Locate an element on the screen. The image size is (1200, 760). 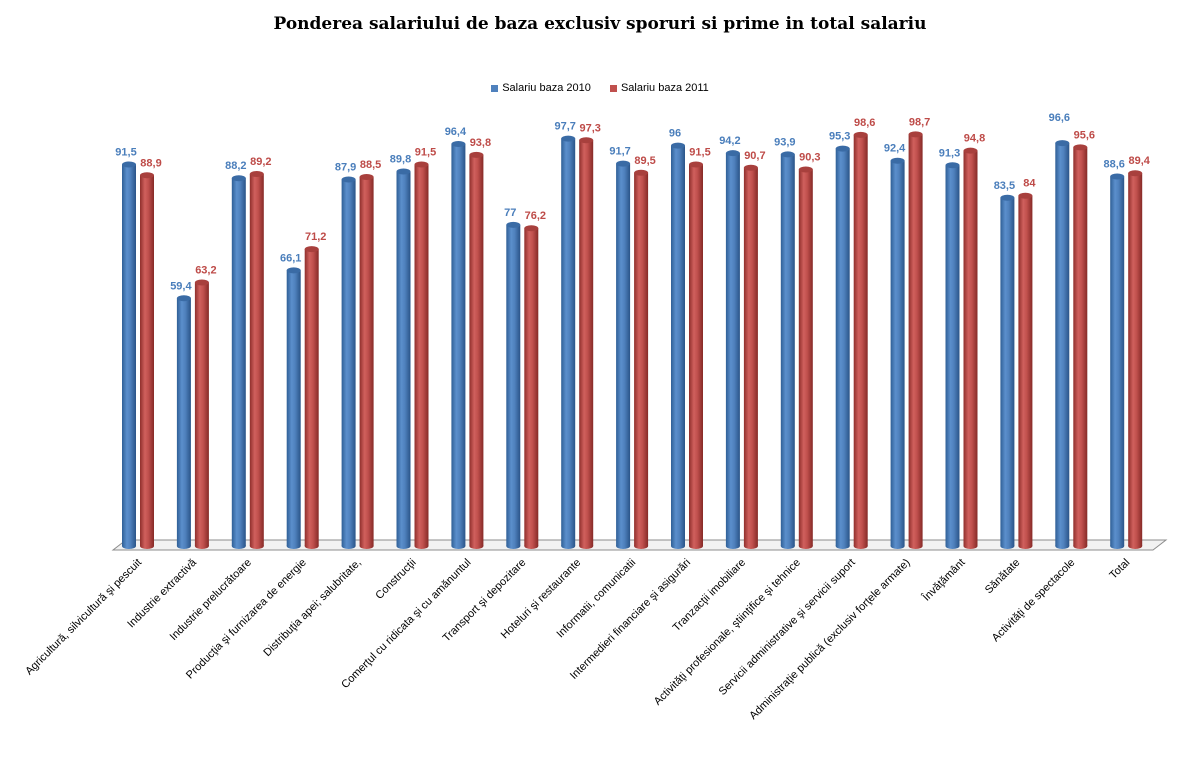
value-label-2010-4: 87,9 is located at coordinates (345, 167).